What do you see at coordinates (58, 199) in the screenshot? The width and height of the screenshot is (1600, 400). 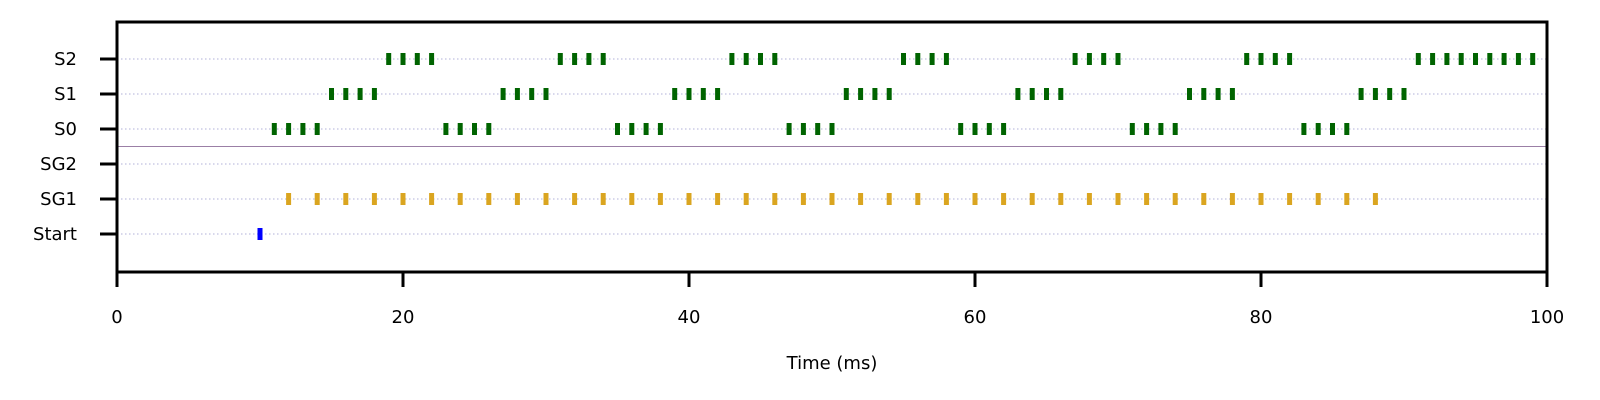 I see `y-tick-label-sg1: SG1` at bounding box center [58, 199].